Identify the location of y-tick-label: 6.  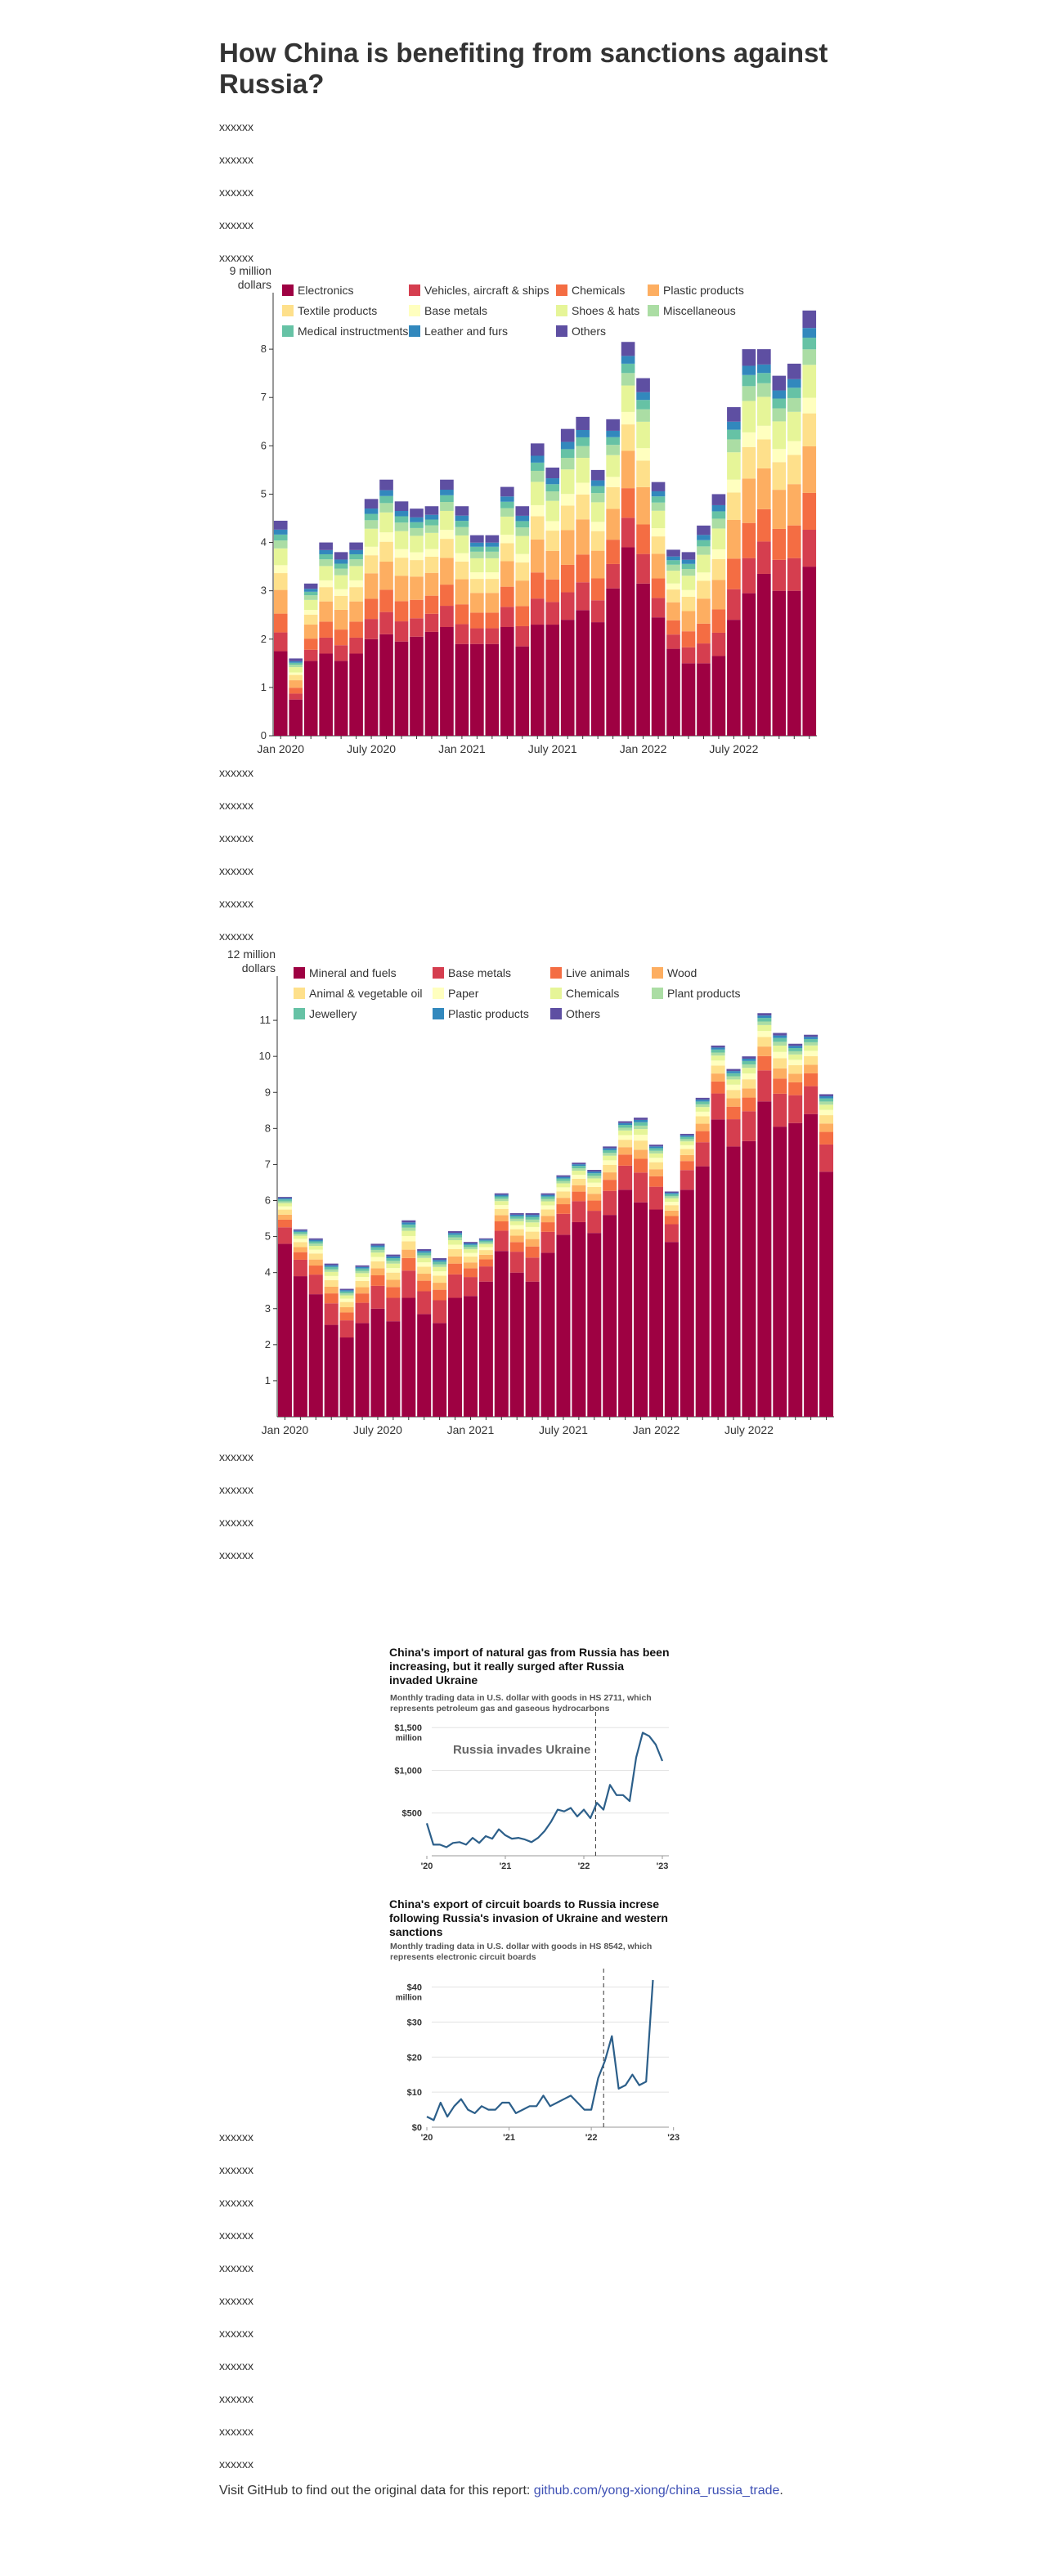
(264, 445).